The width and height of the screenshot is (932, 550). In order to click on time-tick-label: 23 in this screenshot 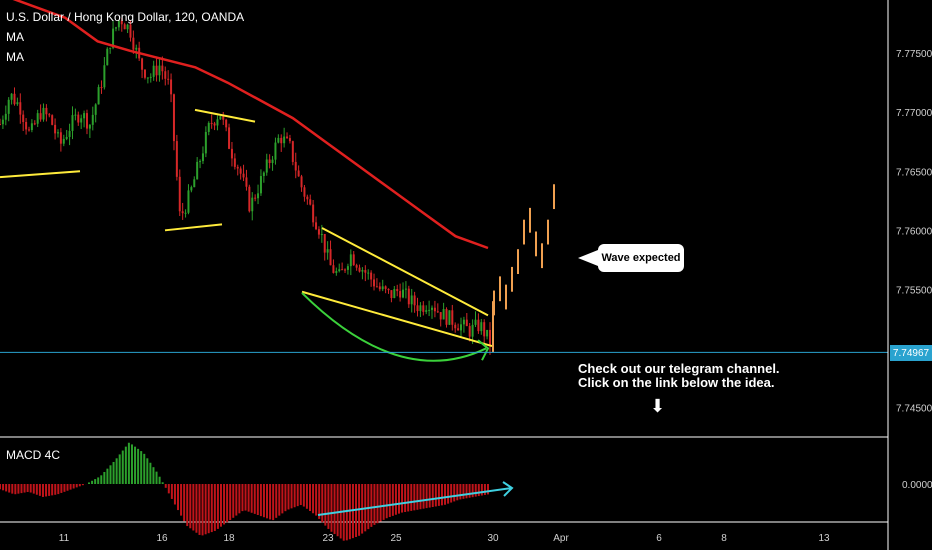, I will do `click(328, 538)`.